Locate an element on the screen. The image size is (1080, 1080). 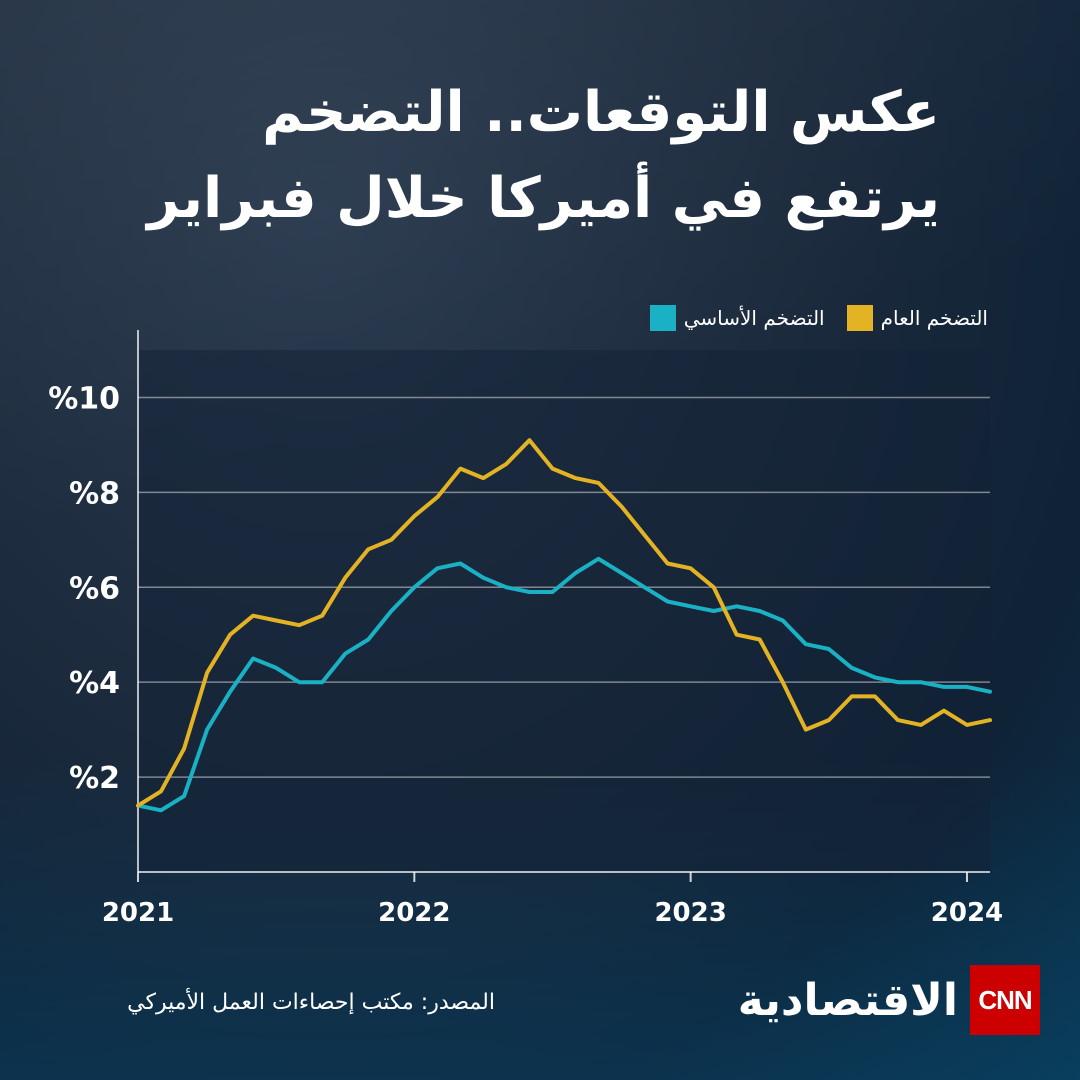
y-tick-label: %8 is located at coordinates (94, 493).